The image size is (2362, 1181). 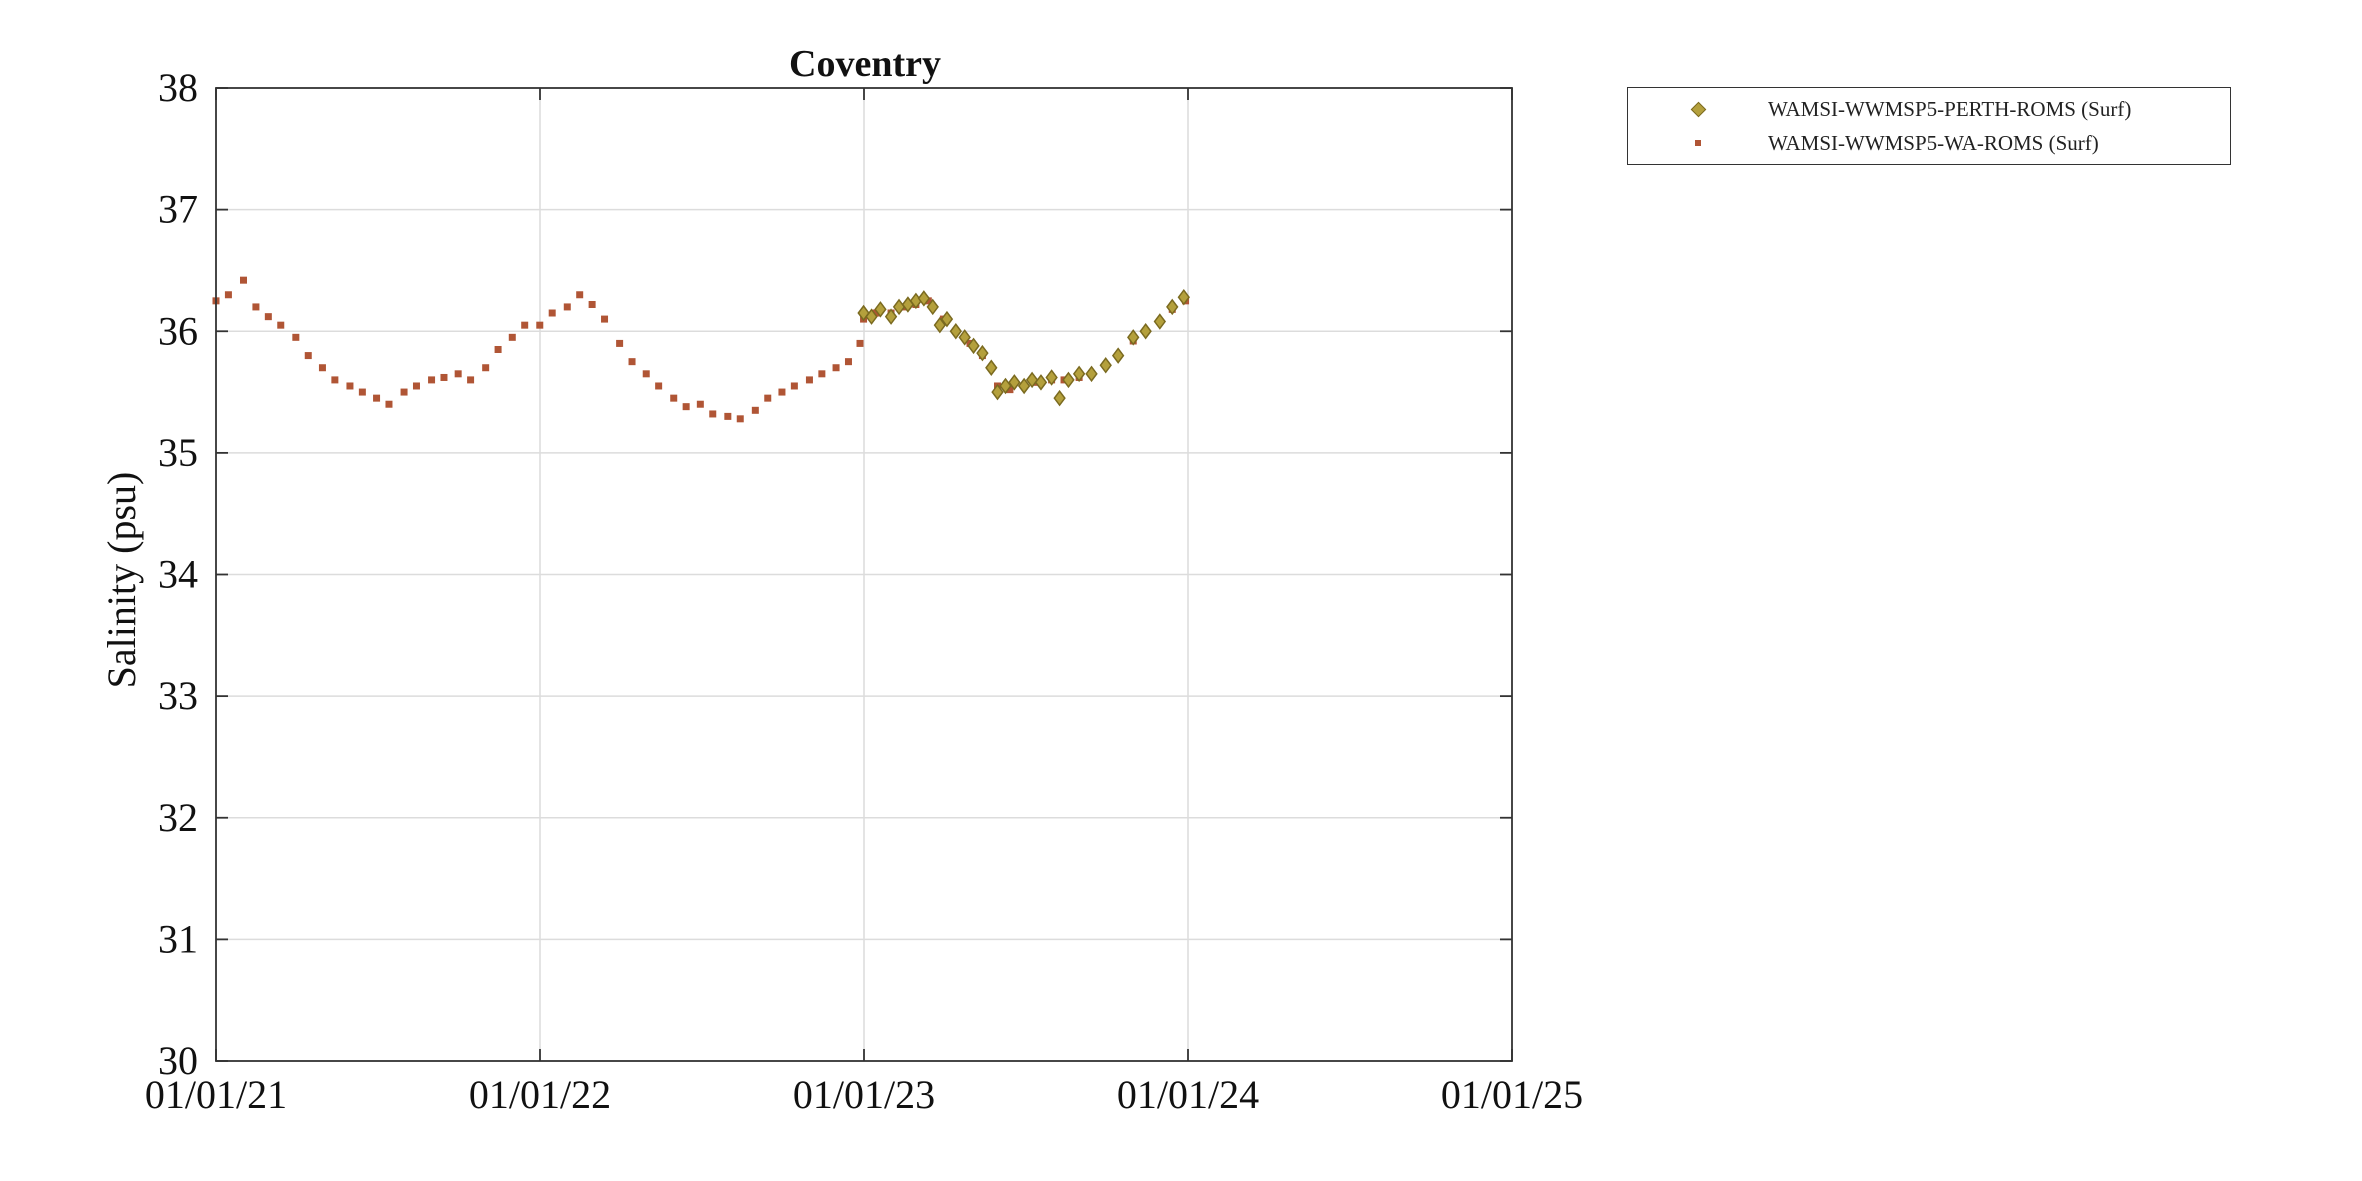 I want to click on y-tick-label: 36, so click(x=178, y=330).